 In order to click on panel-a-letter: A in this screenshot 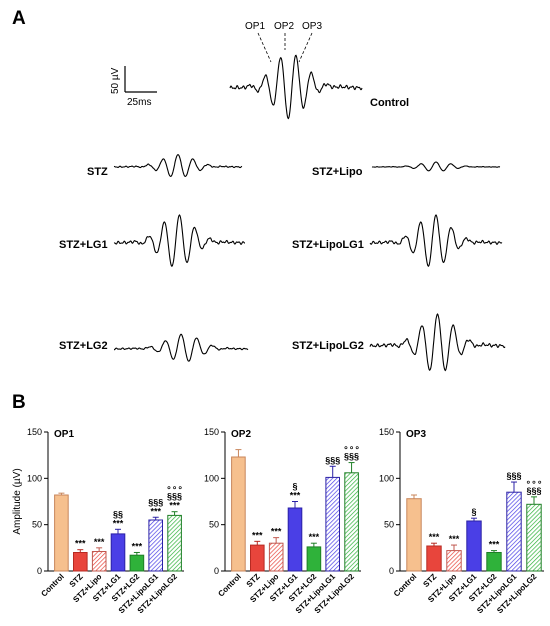, I will do `click(19, 18)`.